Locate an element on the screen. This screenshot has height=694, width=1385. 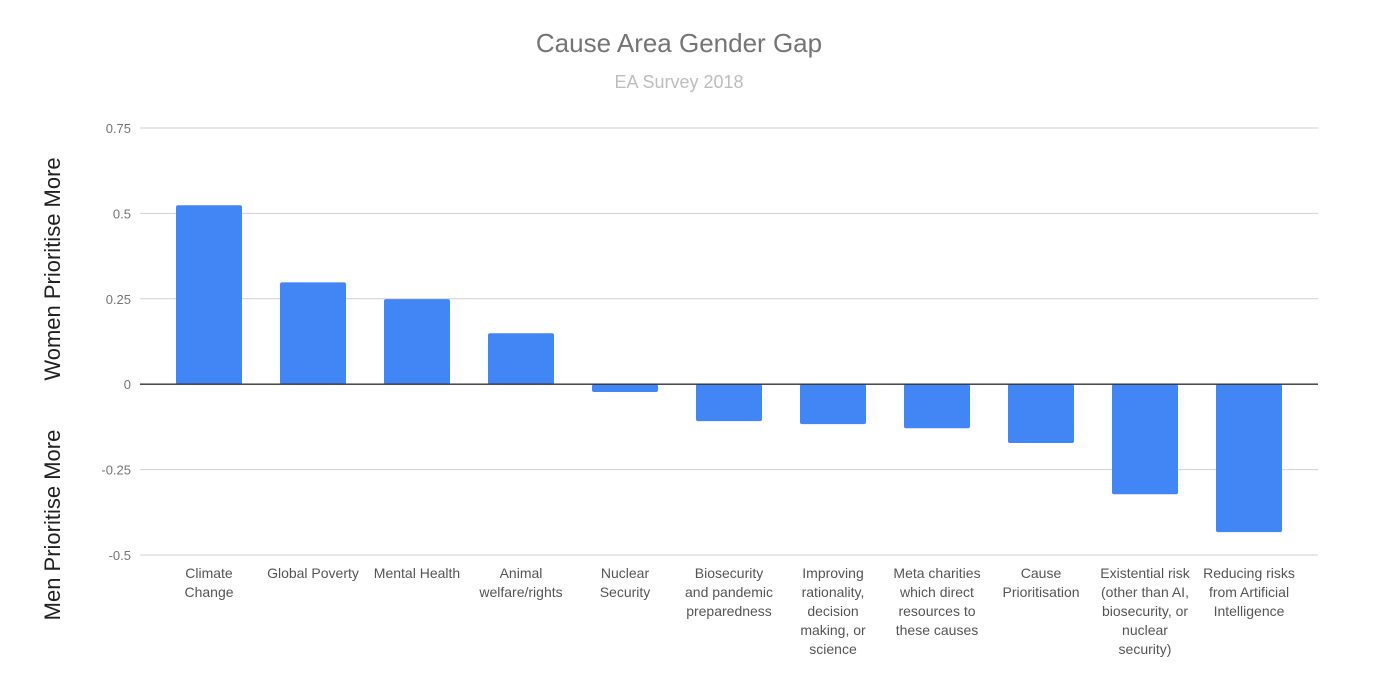
x-tick-label: Reducing risks is located at coordinates (1249, 573).